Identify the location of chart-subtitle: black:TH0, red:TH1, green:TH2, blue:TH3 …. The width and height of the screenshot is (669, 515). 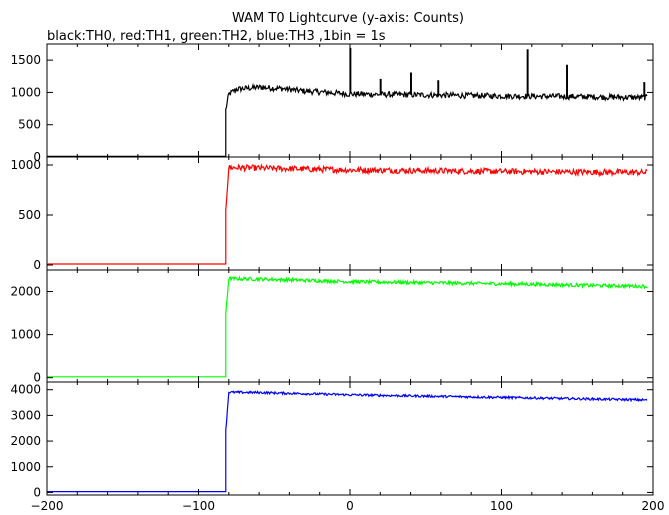
(216, 36).